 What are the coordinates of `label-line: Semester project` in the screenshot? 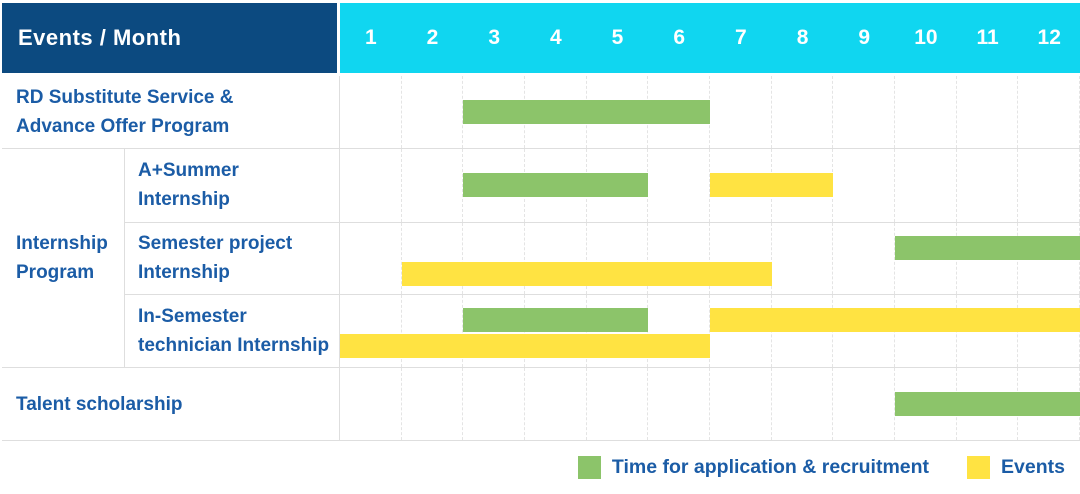 It's located at (215, 244).